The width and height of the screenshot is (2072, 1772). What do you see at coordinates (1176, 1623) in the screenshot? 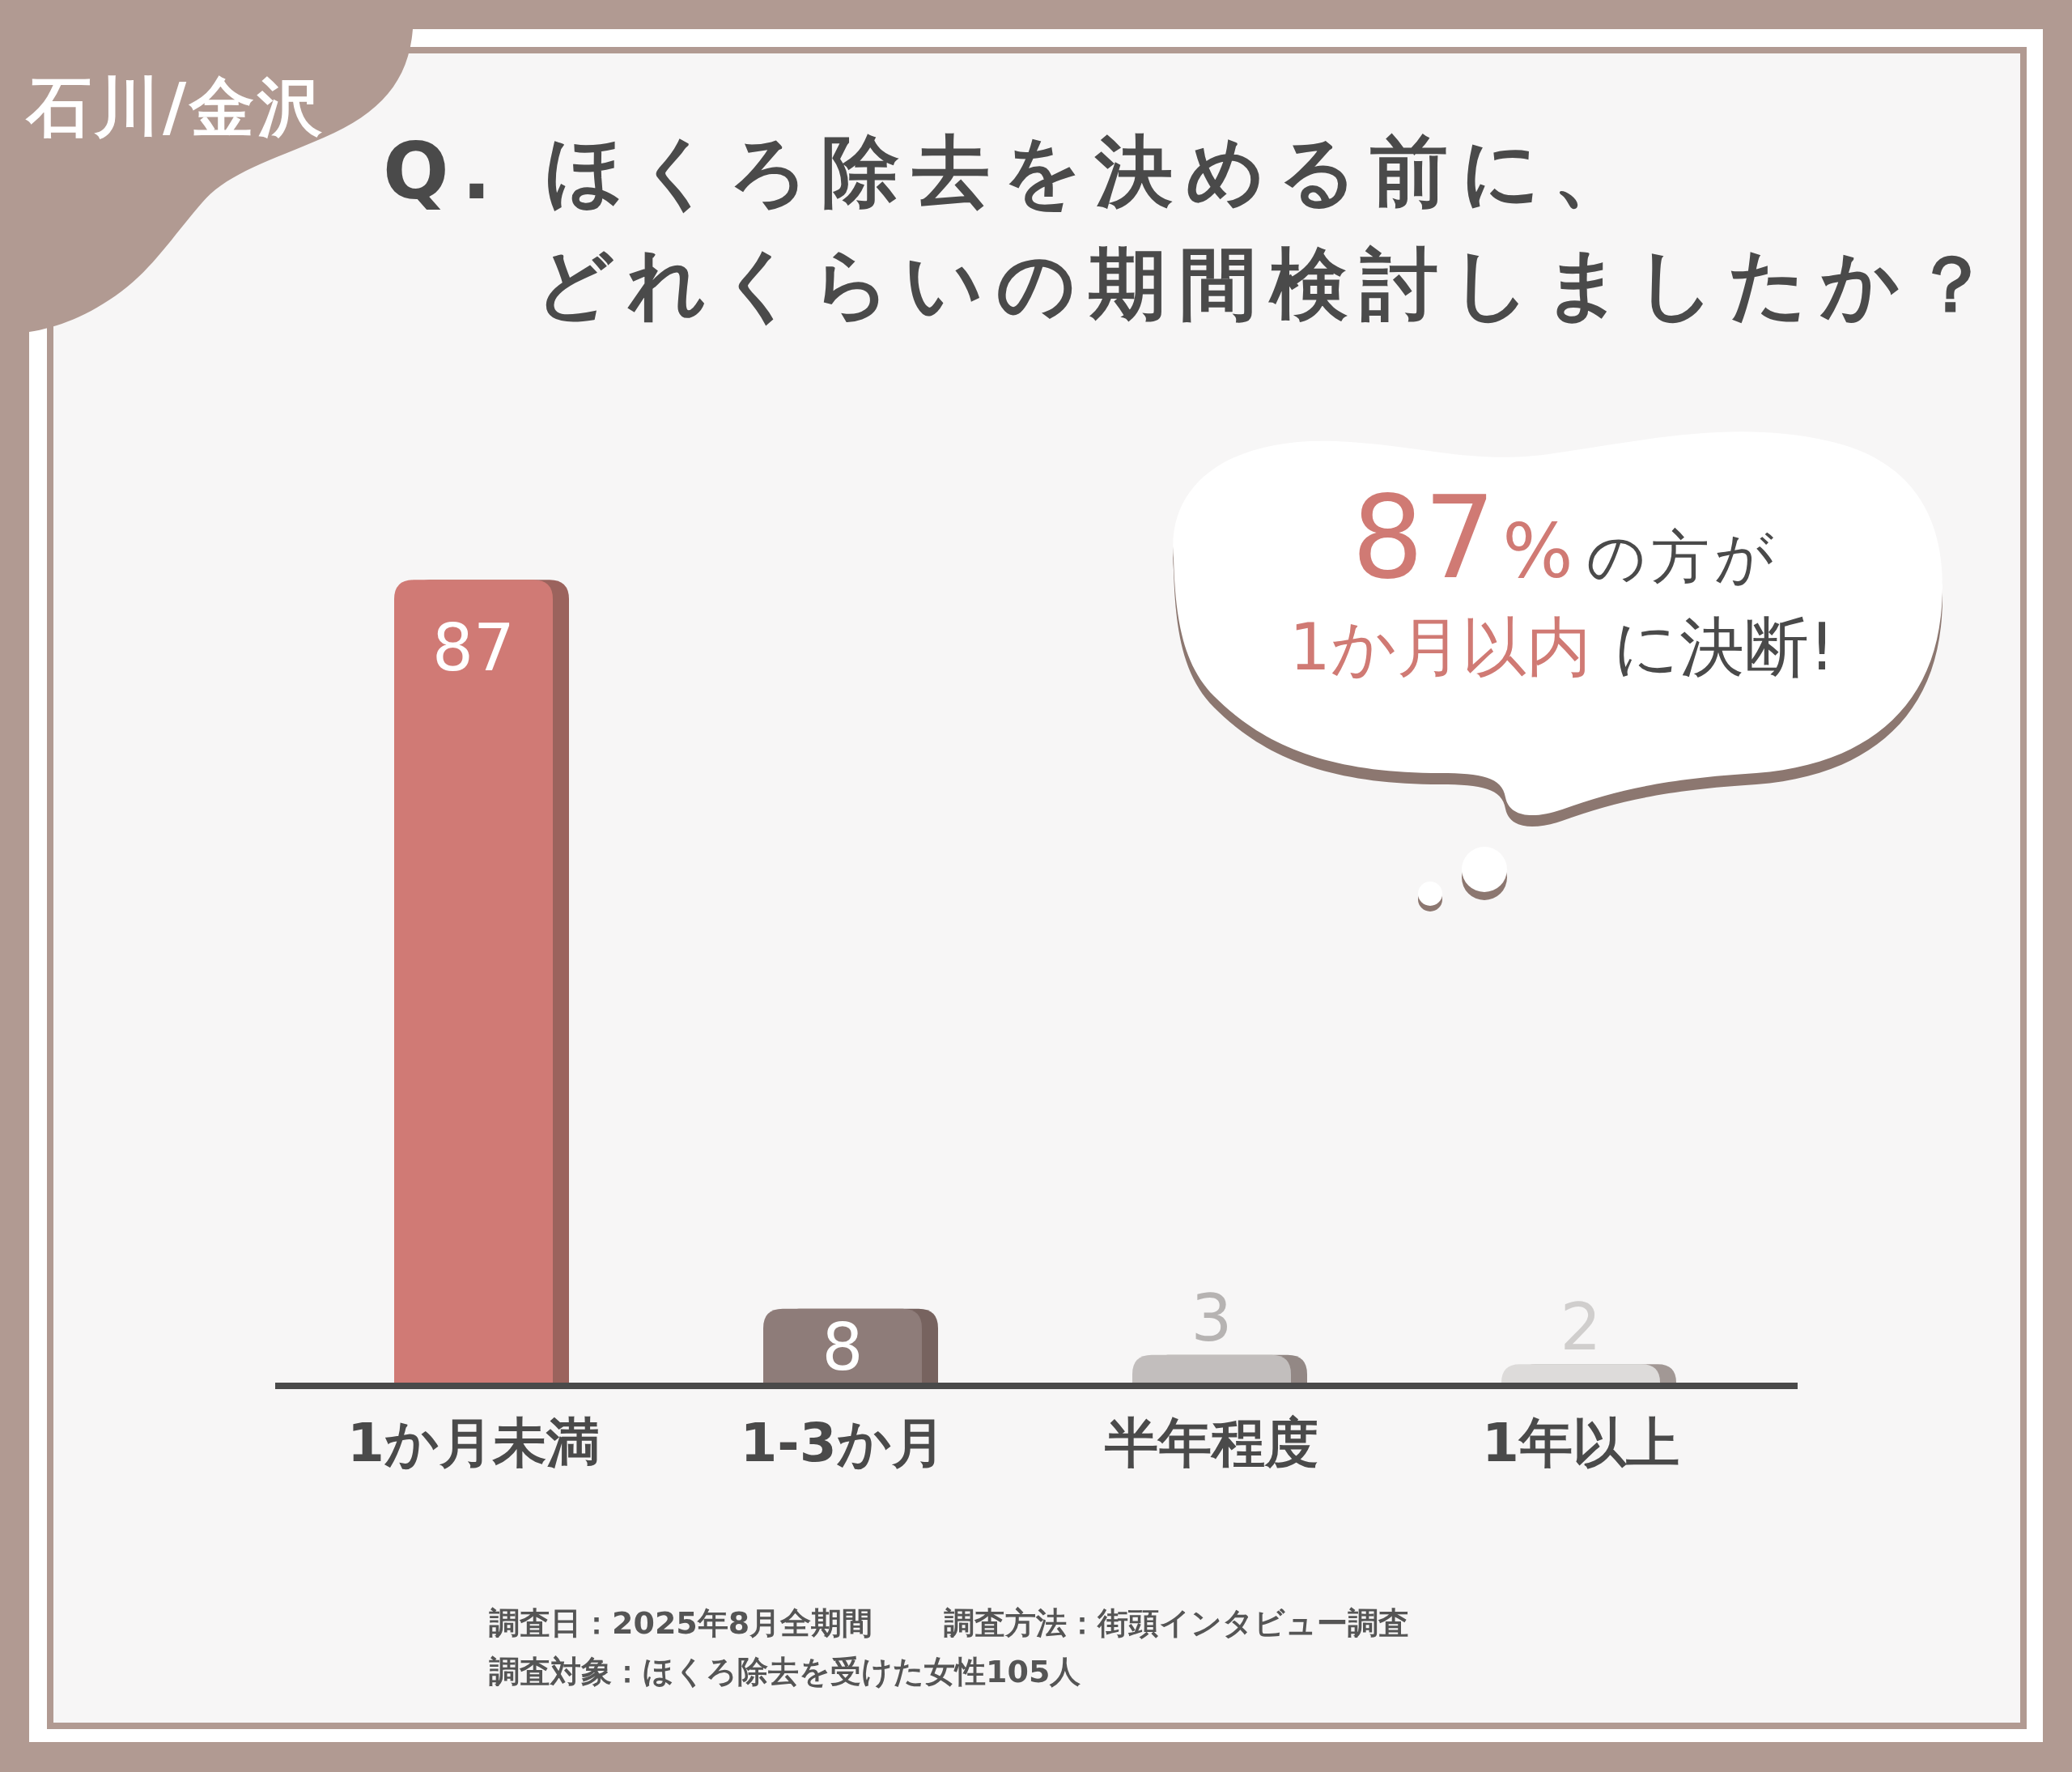
I see `text: 調査方法：街頭インタビュー調査` at bounding box center [1176, 1623].